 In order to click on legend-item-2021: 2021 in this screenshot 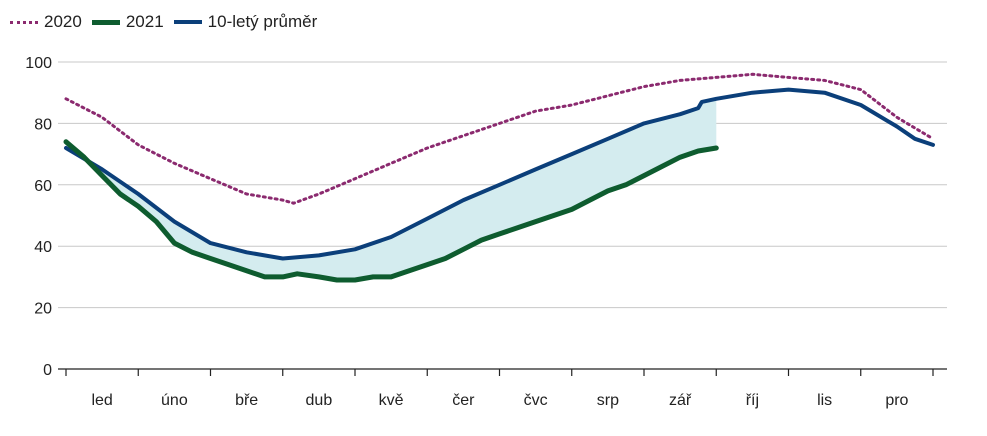, I will do `click(127, 22)`.